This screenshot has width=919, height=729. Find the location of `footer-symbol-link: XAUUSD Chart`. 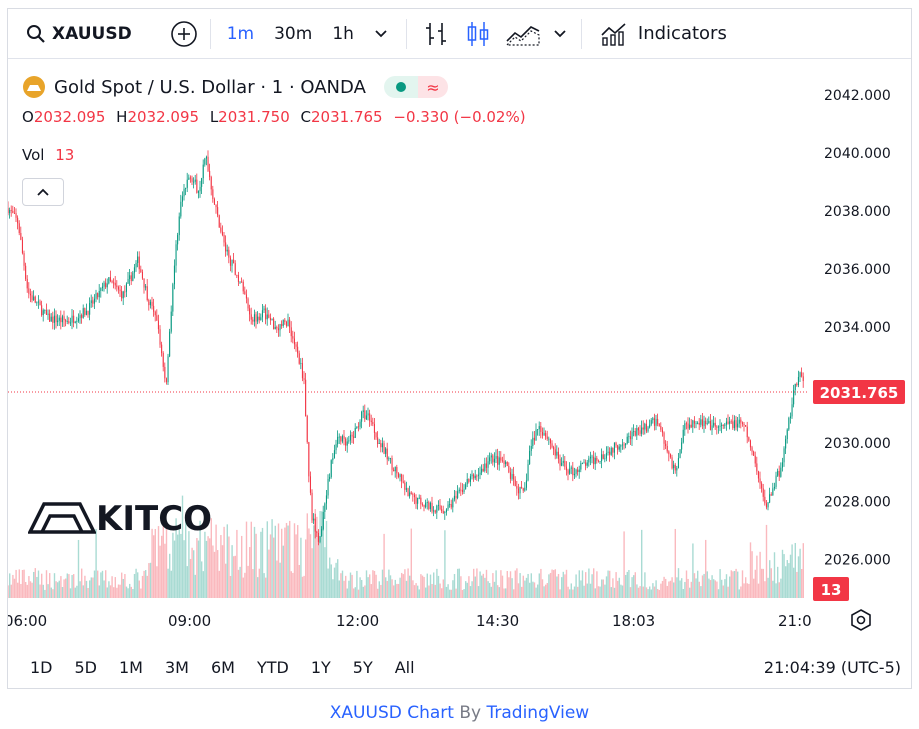

footer-symbol-link: XAUUSD Chart is located at coordinates (391, 713).